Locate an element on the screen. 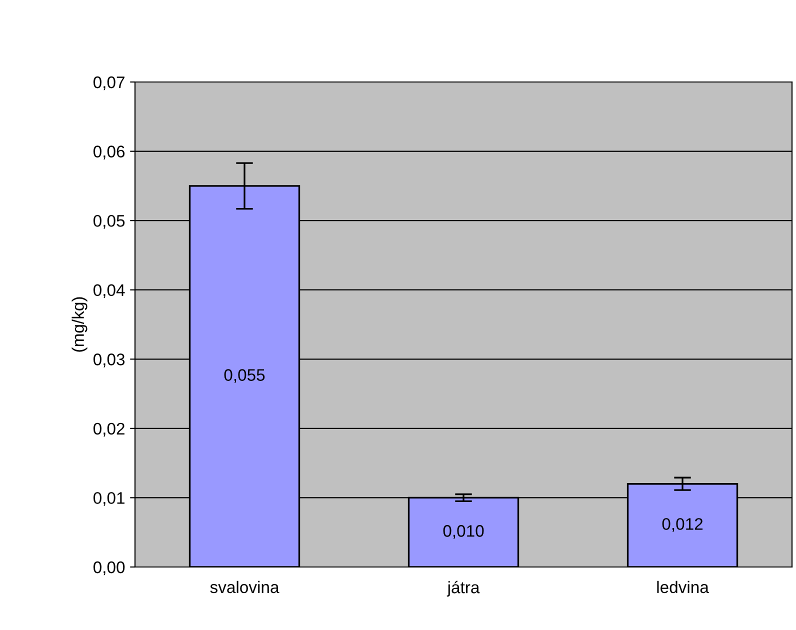 This screenshot has width=796, height=630. y-tick-label: 0,07 is located at coordinates (108, 83).